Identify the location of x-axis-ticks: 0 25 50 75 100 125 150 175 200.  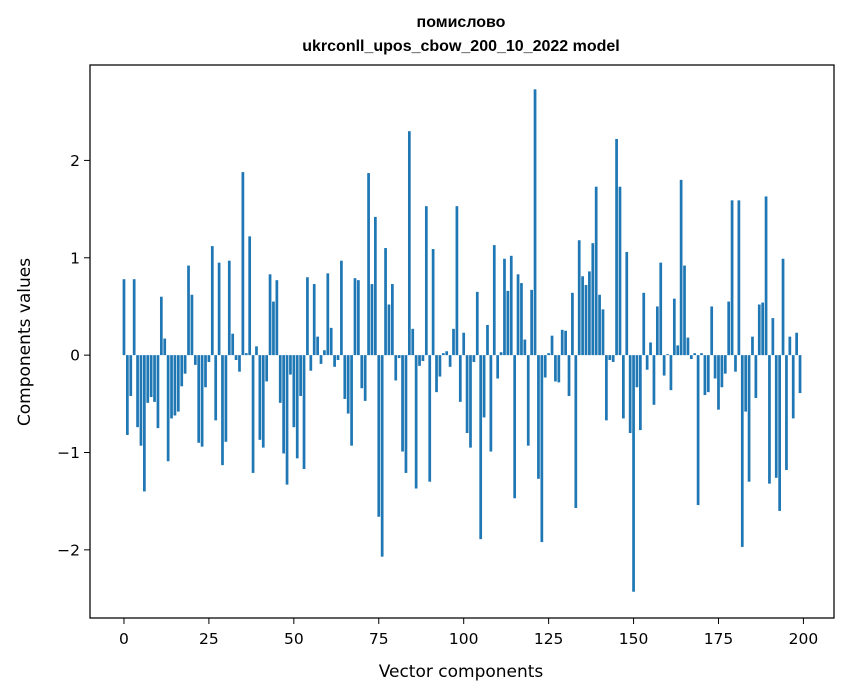
(468, 633).